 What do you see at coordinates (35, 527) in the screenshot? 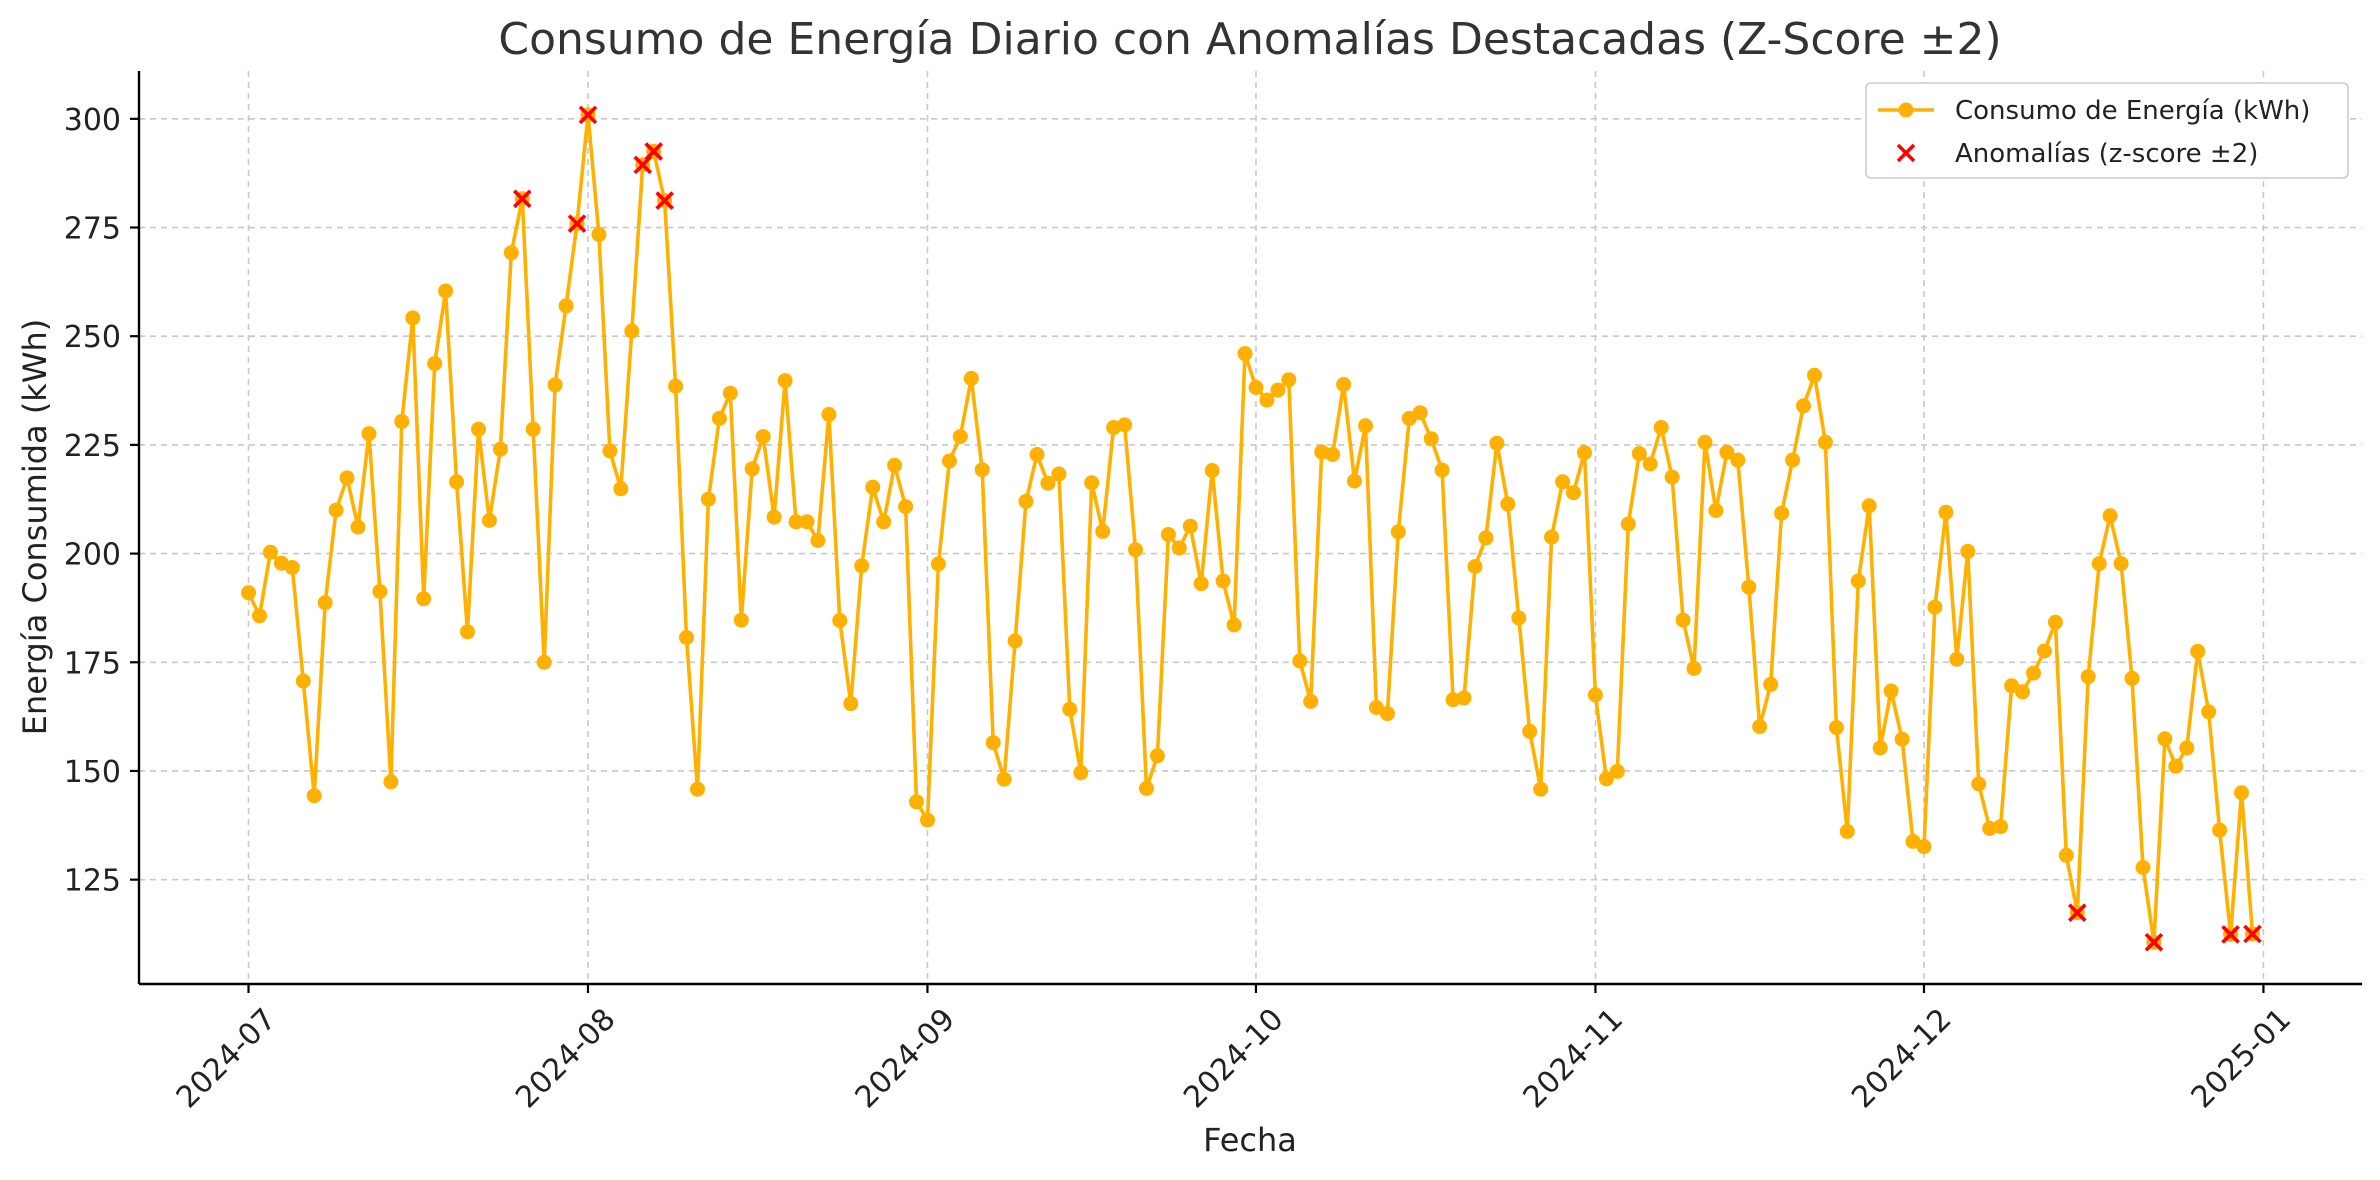
I see `y-axis-title: Energía Consumida (kWh)` at bounding box center [35, 527].